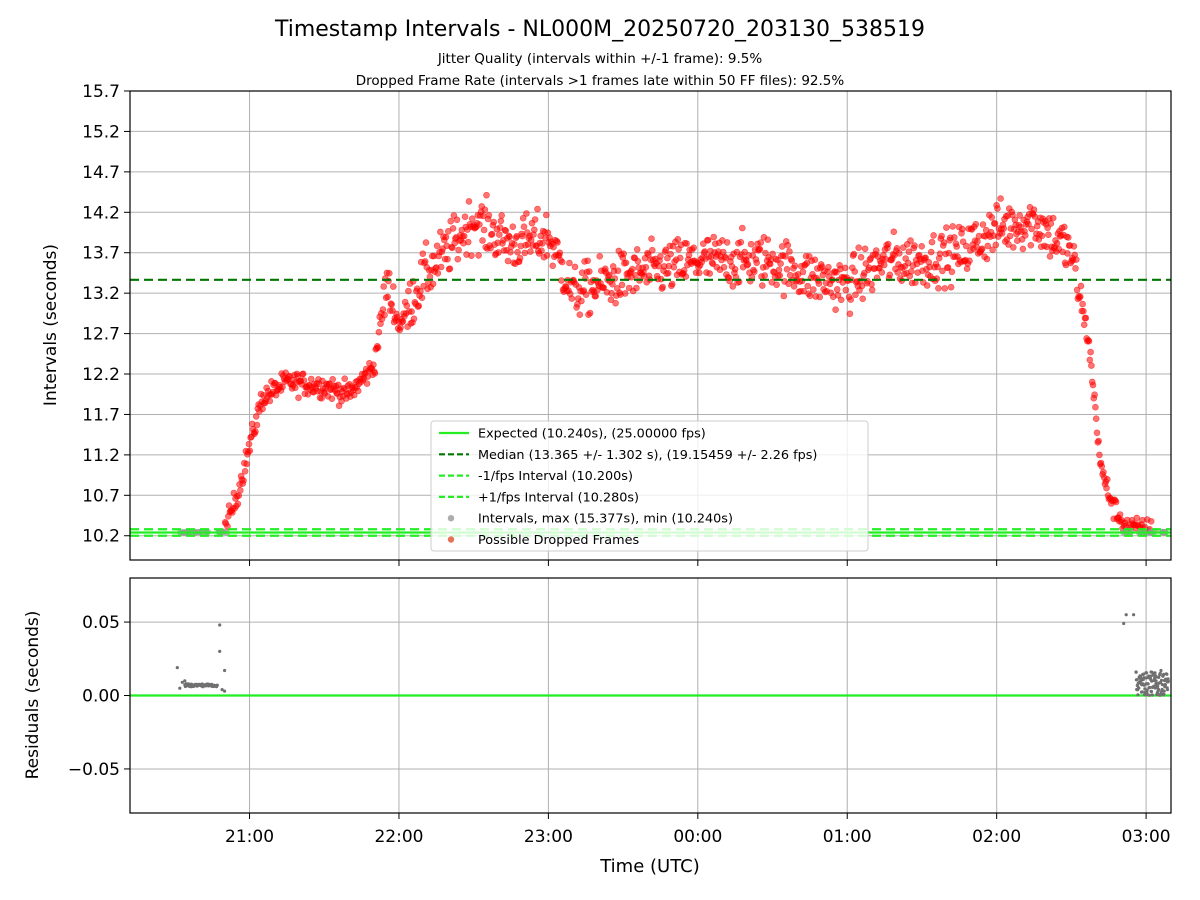 This screenshot has height=900, width=1200. What do you see at coordinates (451, 518) in the screenshot?
I see `legend-intervals-handle` at bounding box center [451, 518].